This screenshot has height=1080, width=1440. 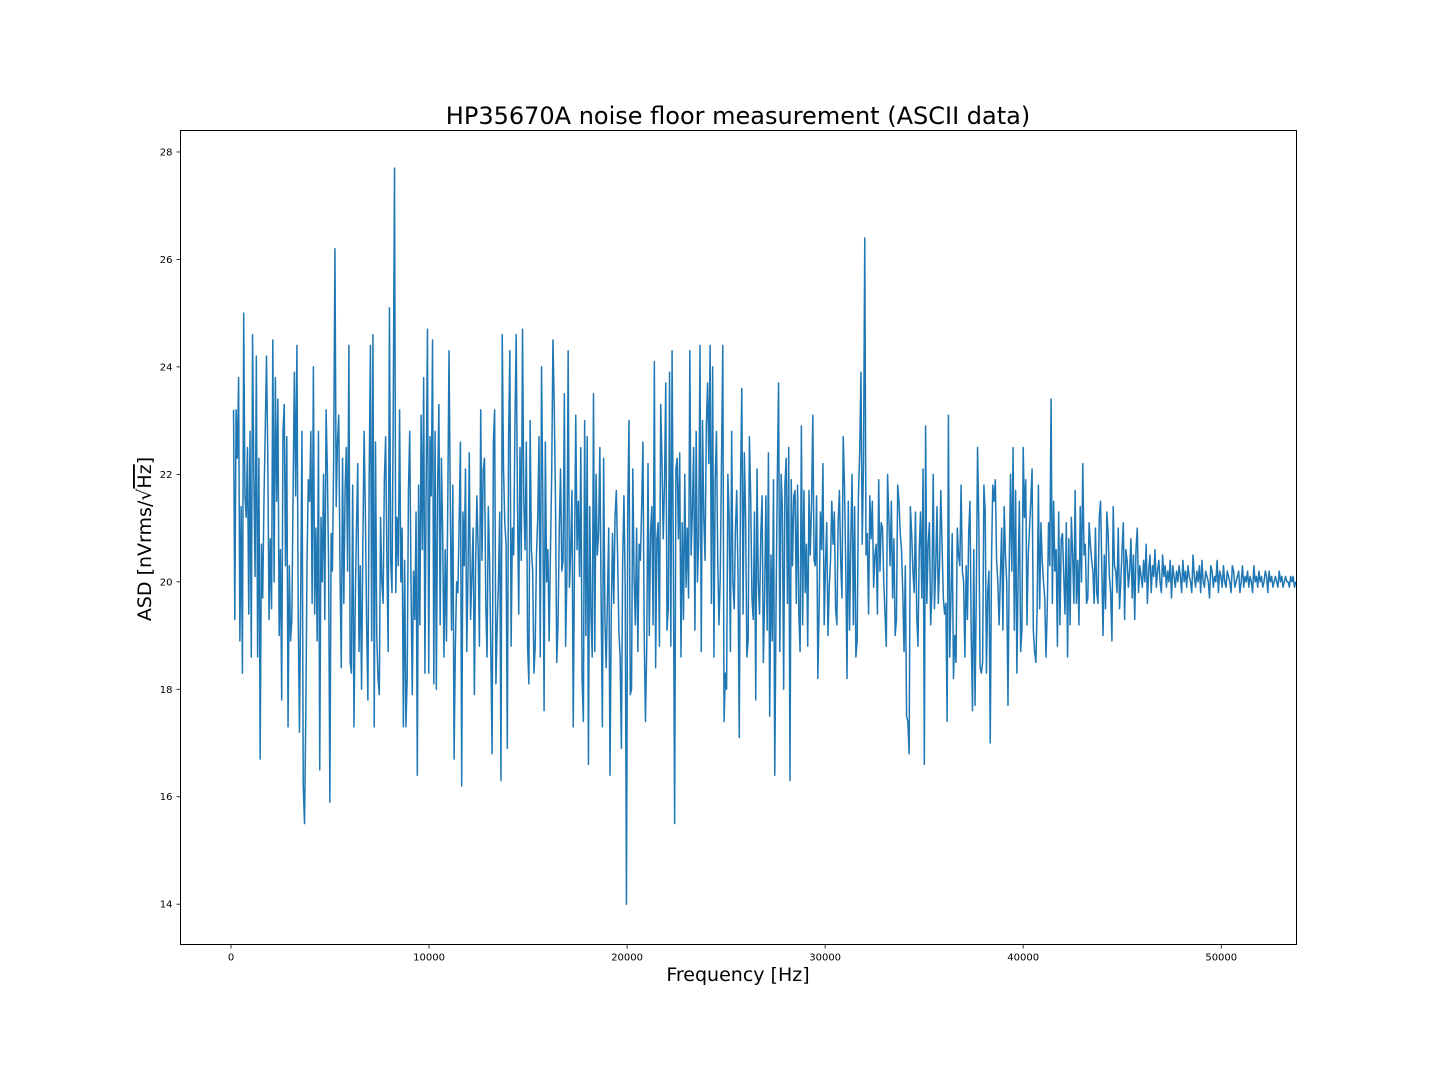 What do you see at coordinates (429, 958) in the screenshot?
I see `x-tick-label: 10000` at bounding box center [429, 958].